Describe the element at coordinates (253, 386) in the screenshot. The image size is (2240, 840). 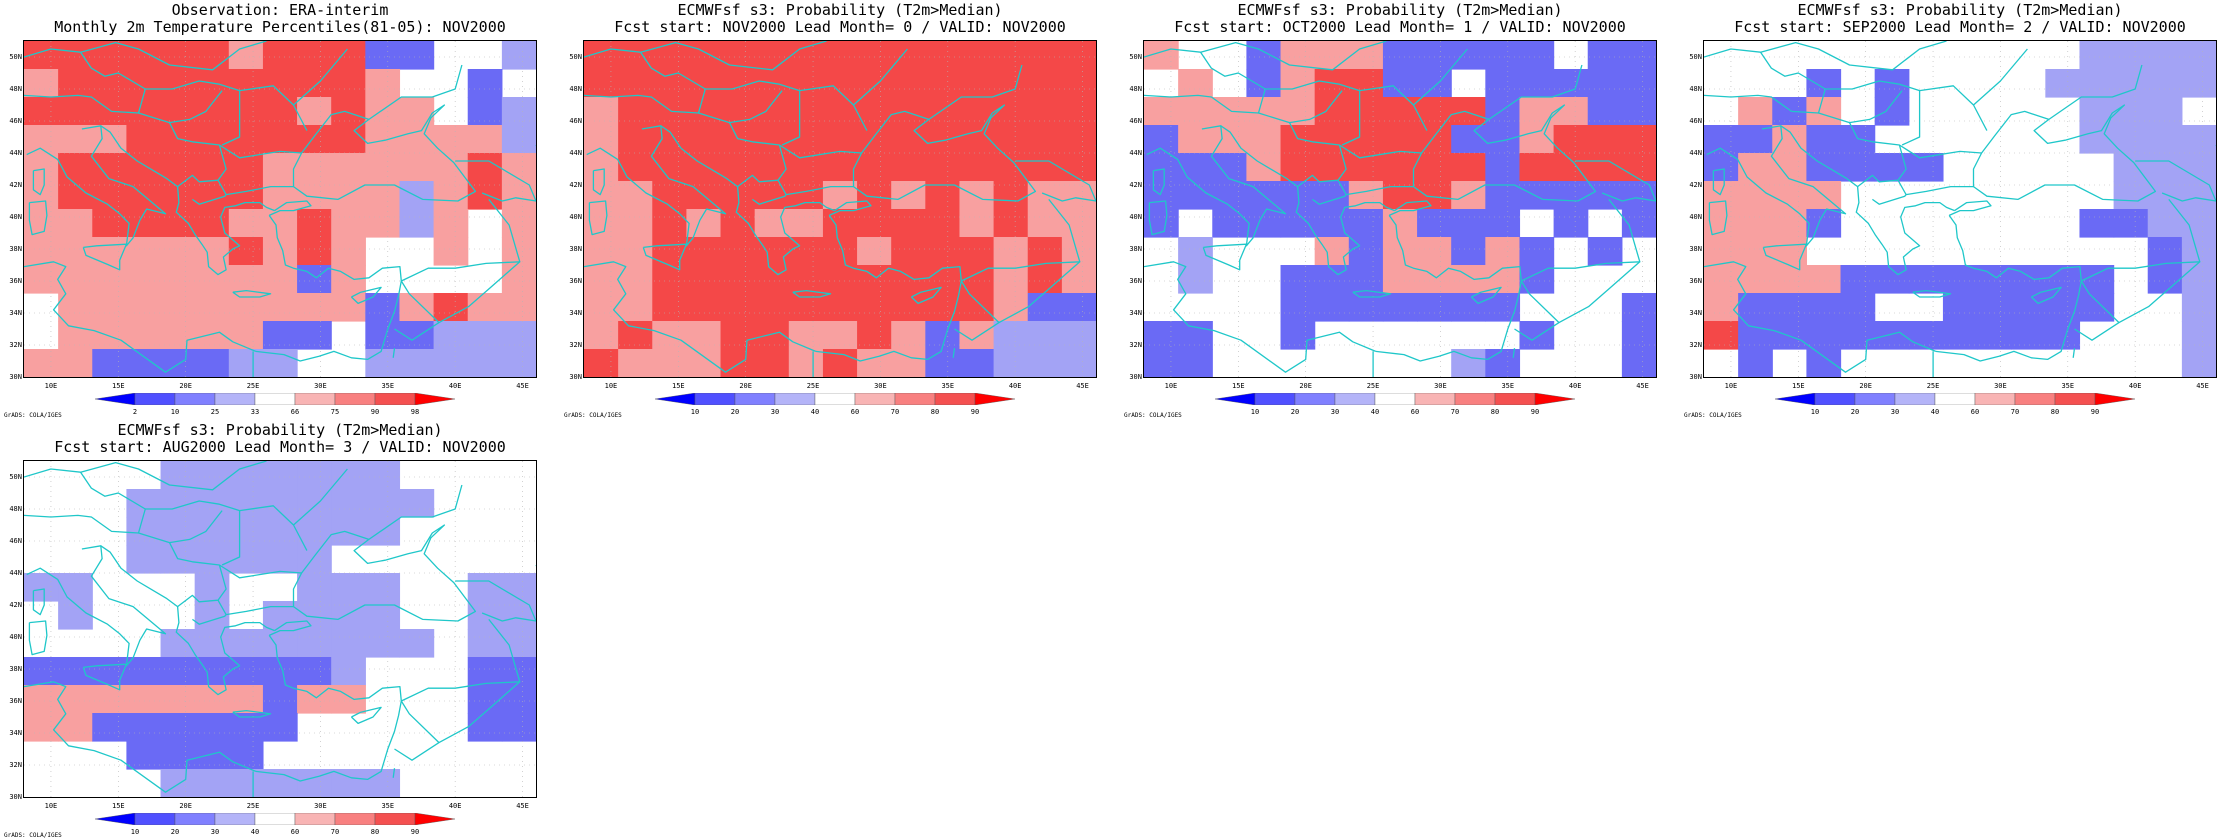
I see `longitude-label: 25E` at that location.